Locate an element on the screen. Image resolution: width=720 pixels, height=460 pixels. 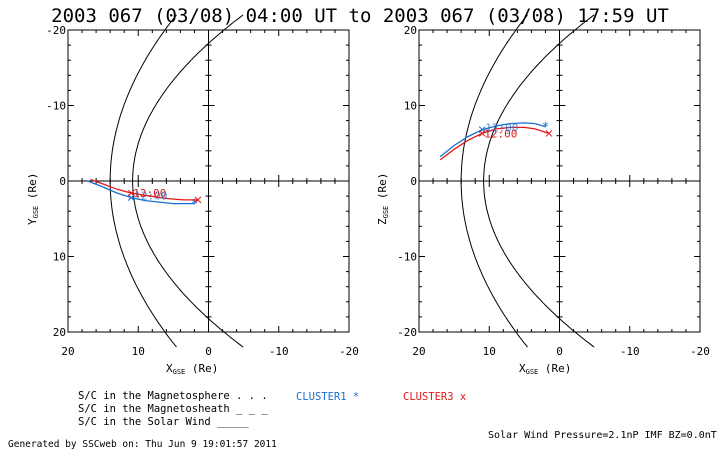
y-tick-labels: 20 10 0 -10 -20 is located at coordinates (407, 181).